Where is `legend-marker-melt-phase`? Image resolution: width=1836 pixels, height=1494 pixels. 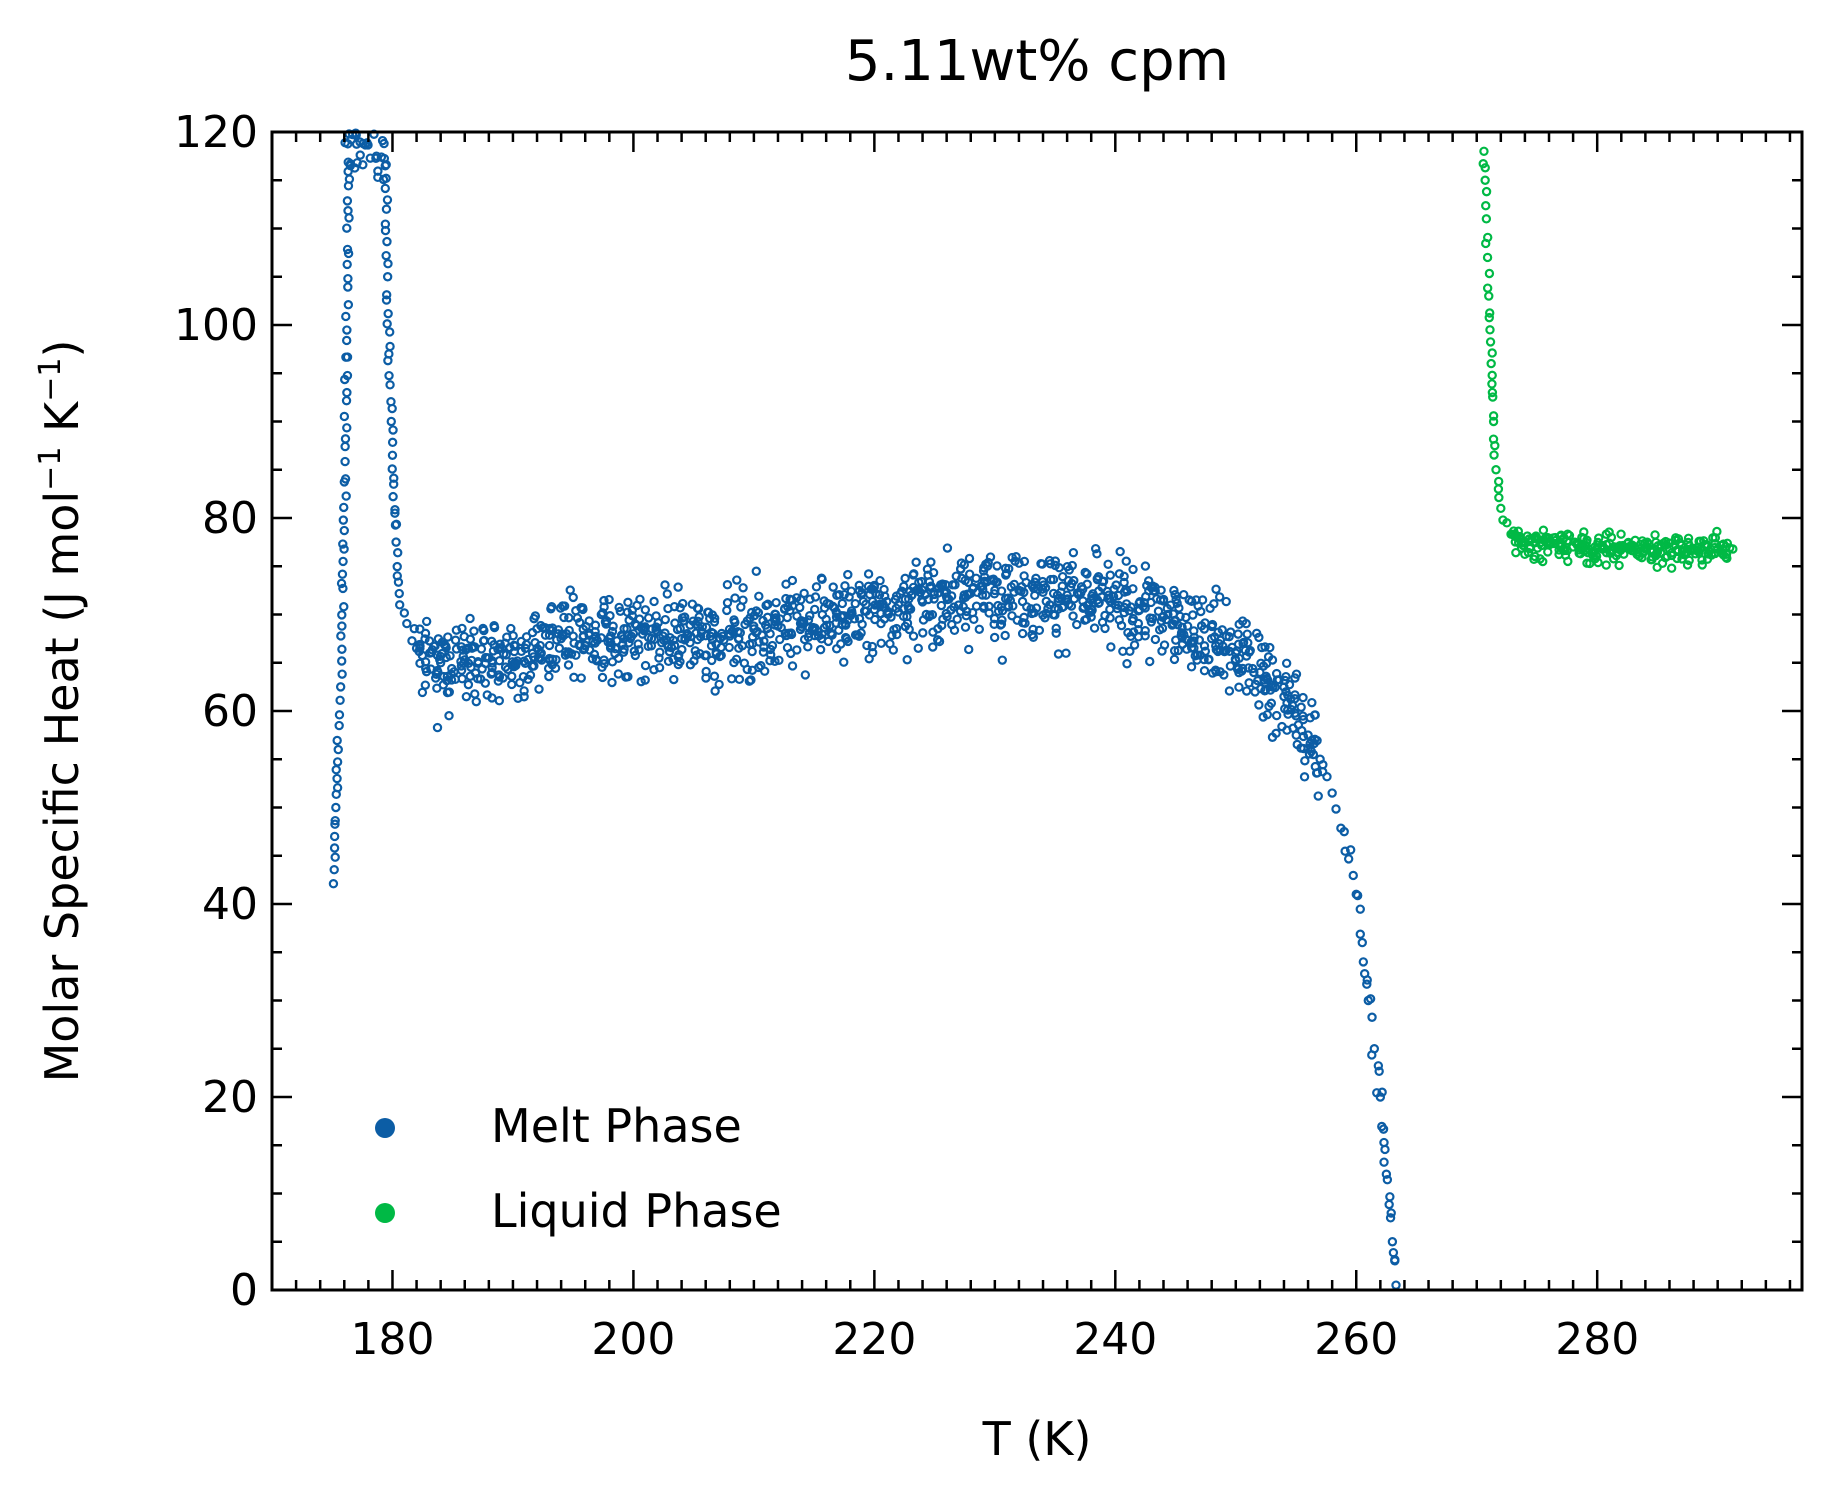 legend-marker-melt-phase is located at coordinates (385, 1128).